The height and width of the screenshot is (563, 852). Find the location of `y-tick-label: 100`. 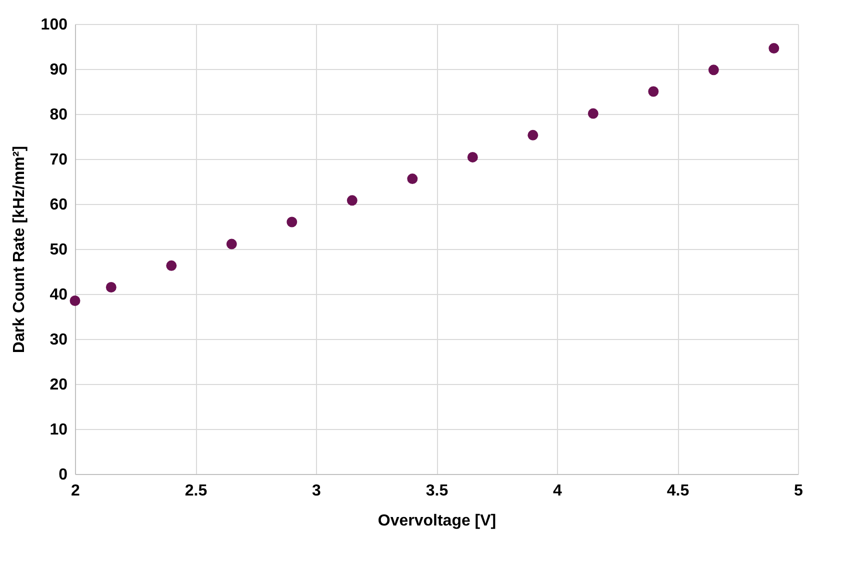

y-tick-label: 100 is located at coordinates (54, 25).